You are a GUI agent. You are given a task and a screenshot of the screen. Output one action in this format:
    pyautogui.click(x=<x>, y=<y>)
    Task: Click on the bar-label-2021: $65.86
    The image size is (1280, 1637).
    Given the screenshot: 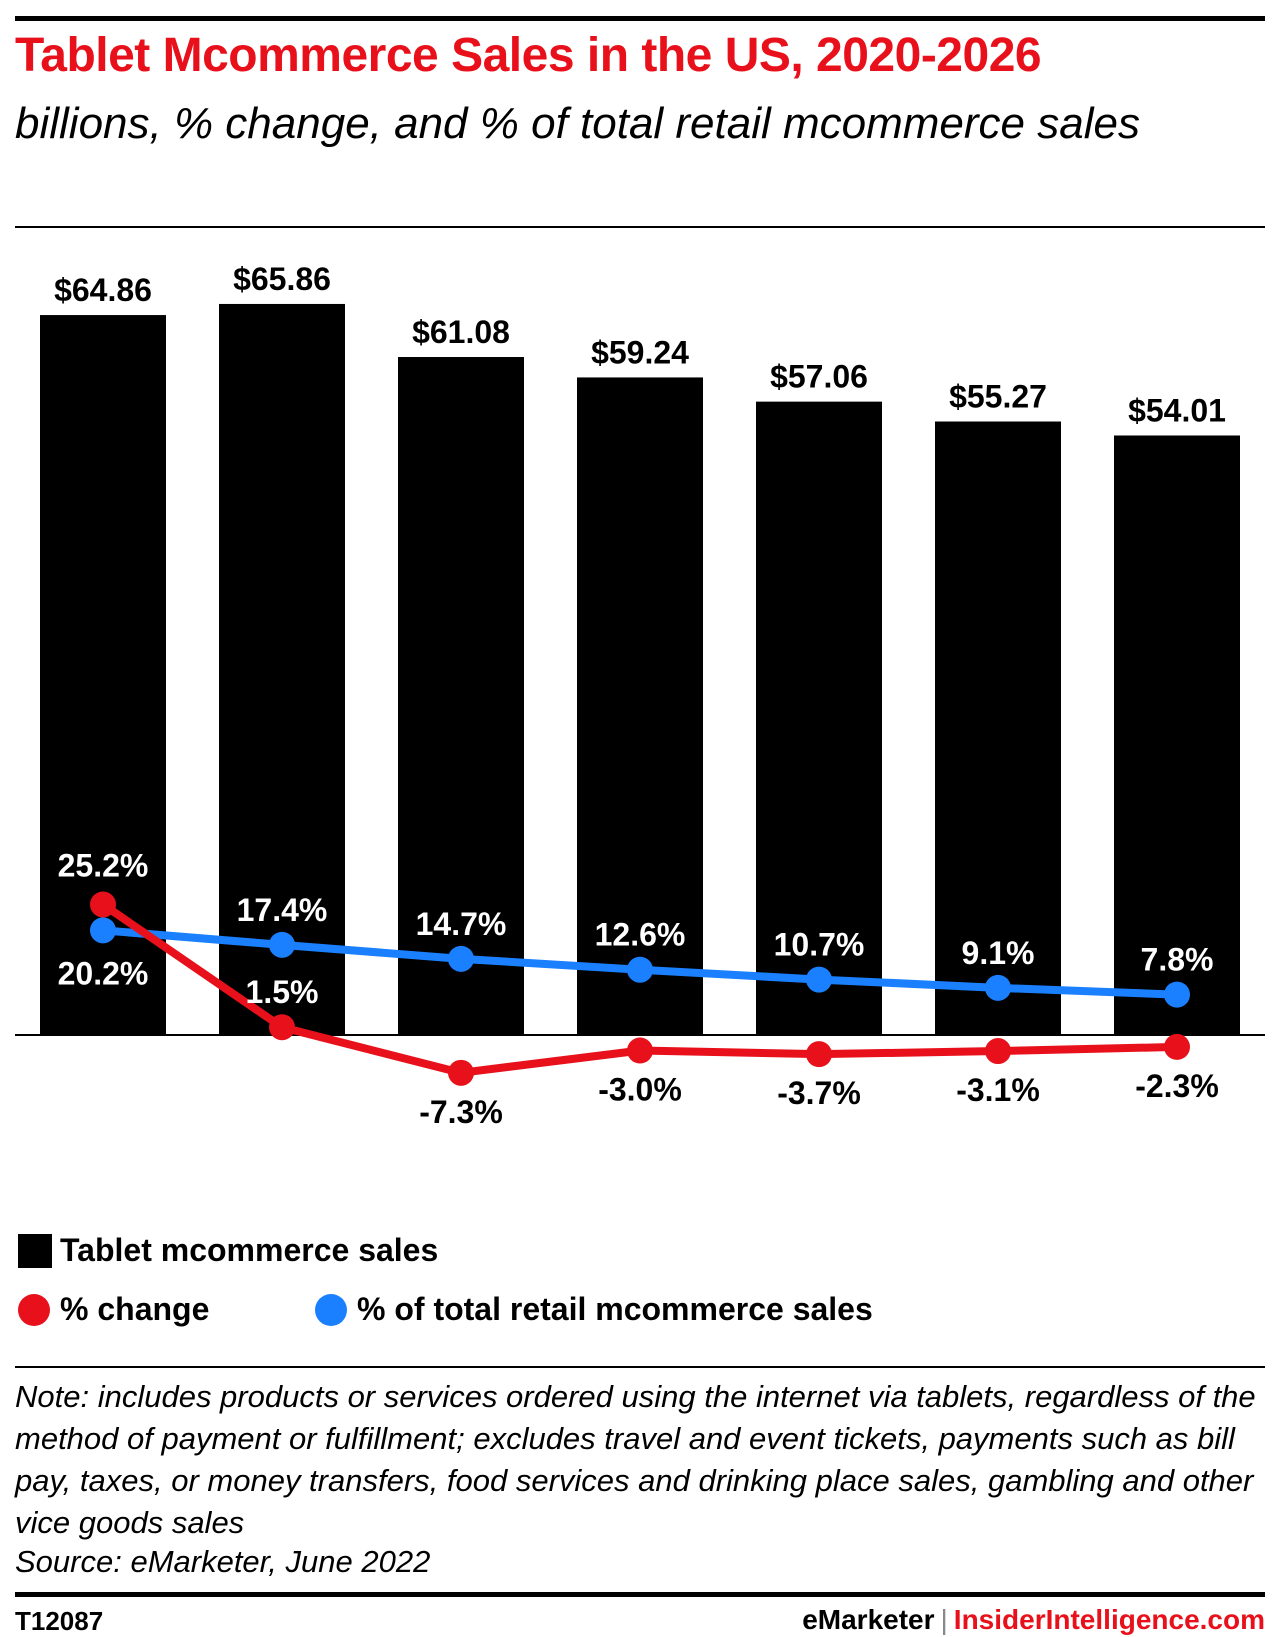 What is the action you would take?
    pyautogui.click(x=282, y=279)
    